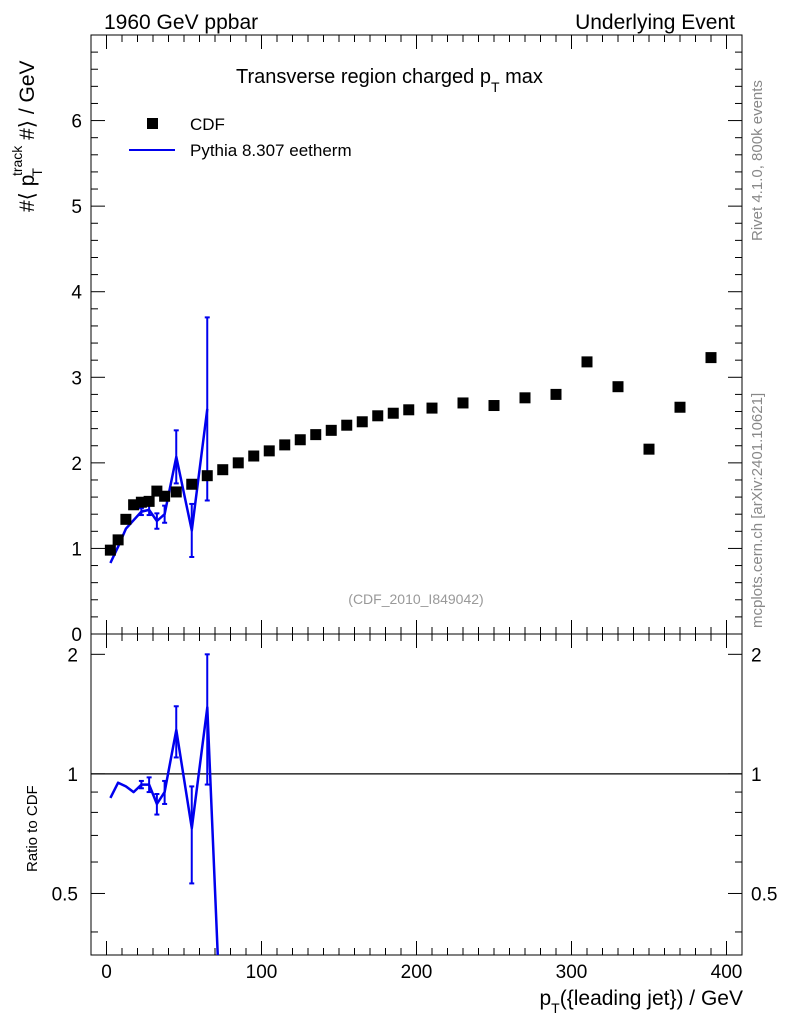 This screenshot has height=1024, width=786. What do you see at coordinates (72, 775) in the screenshot?
I see `ratio-ytick-label-left: 1` at bounding box center [72, 775].